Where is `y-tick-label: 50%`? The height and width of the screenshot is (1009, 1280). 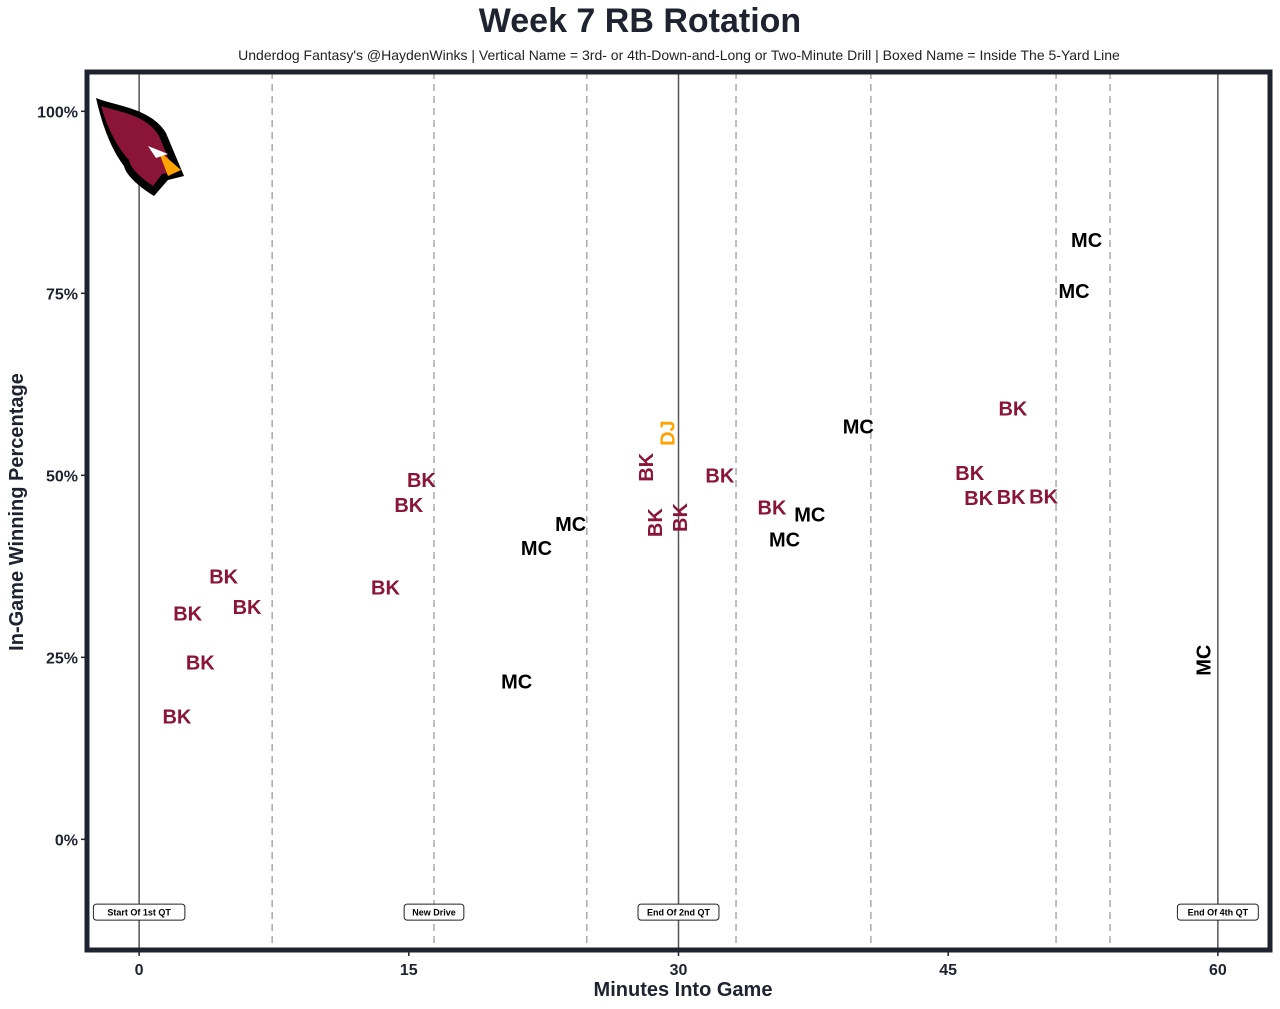
y-tick-label: 50% is located at coordinates (62, 476).